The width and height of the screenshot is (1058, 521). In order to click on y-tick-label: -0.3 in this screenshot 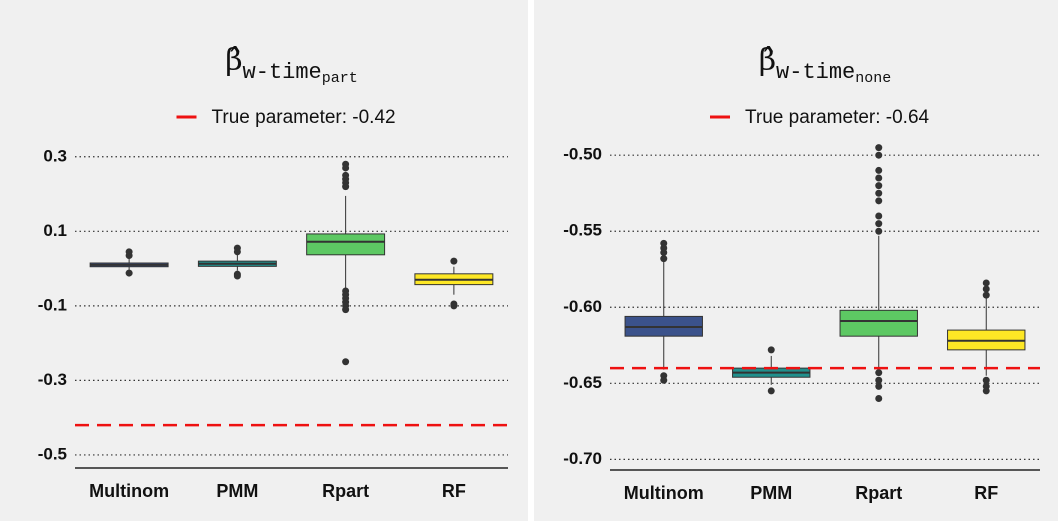, I will do `click(52, 379)`.